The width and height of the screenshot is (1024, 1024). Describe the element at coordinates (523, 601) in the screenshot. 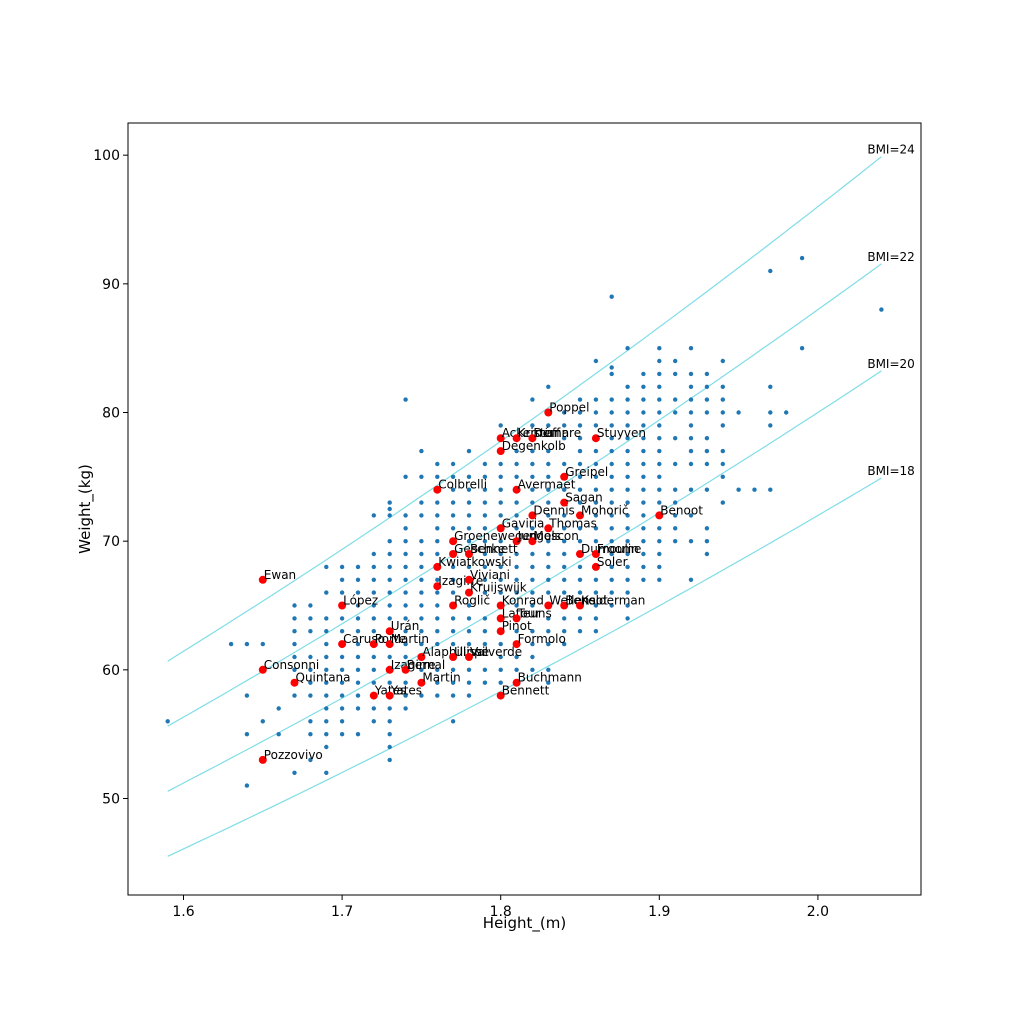

I see `rider-label: Konrad` at that location.